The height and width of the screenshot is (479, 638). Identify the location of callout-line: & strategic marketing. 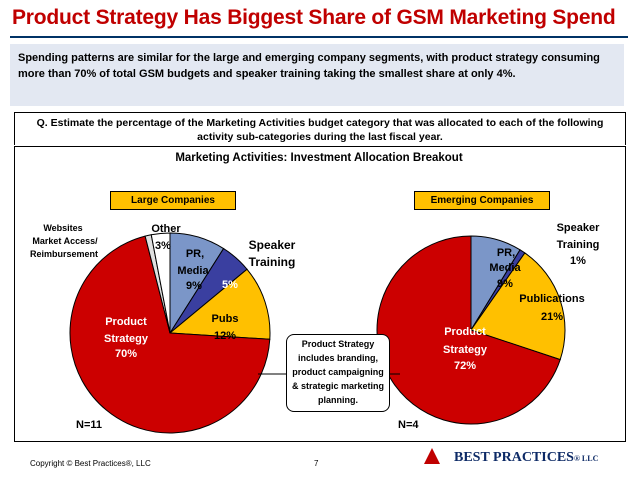
(338, 386).